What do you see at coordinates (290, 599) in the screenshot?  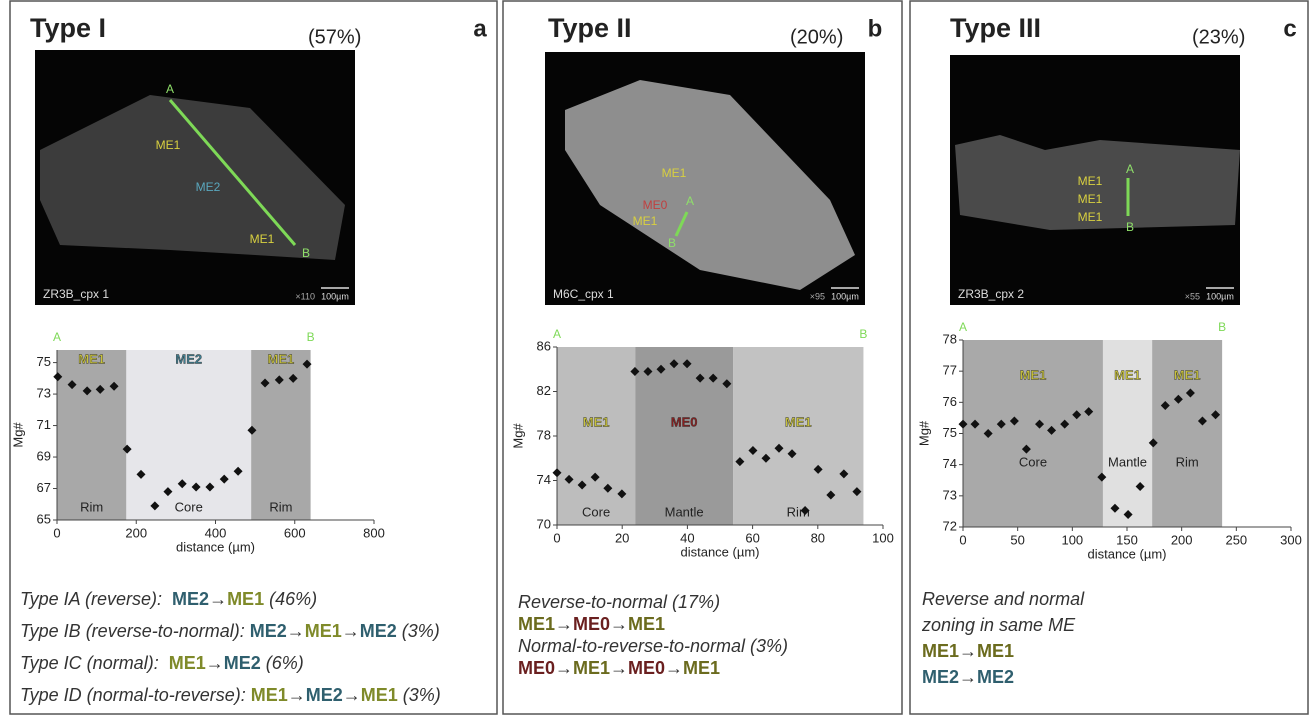 I see `note-segment: (46%)` at bounding box center [290, 599].